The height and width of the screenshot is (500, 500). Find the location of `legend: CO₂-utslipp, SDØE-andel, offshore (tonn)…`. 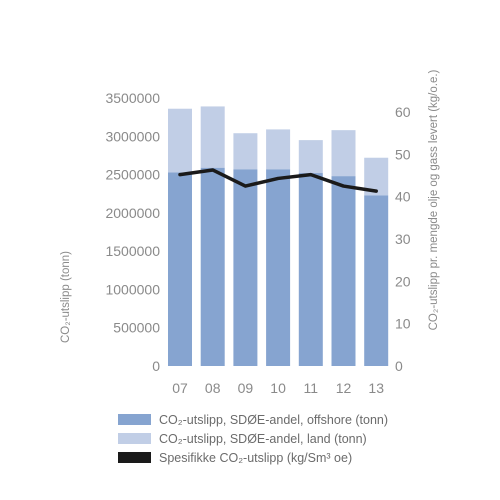

legend: CO₂-utslipp, SDØE-andel, offshore (tonn)… is located at coordinates (253, 438).